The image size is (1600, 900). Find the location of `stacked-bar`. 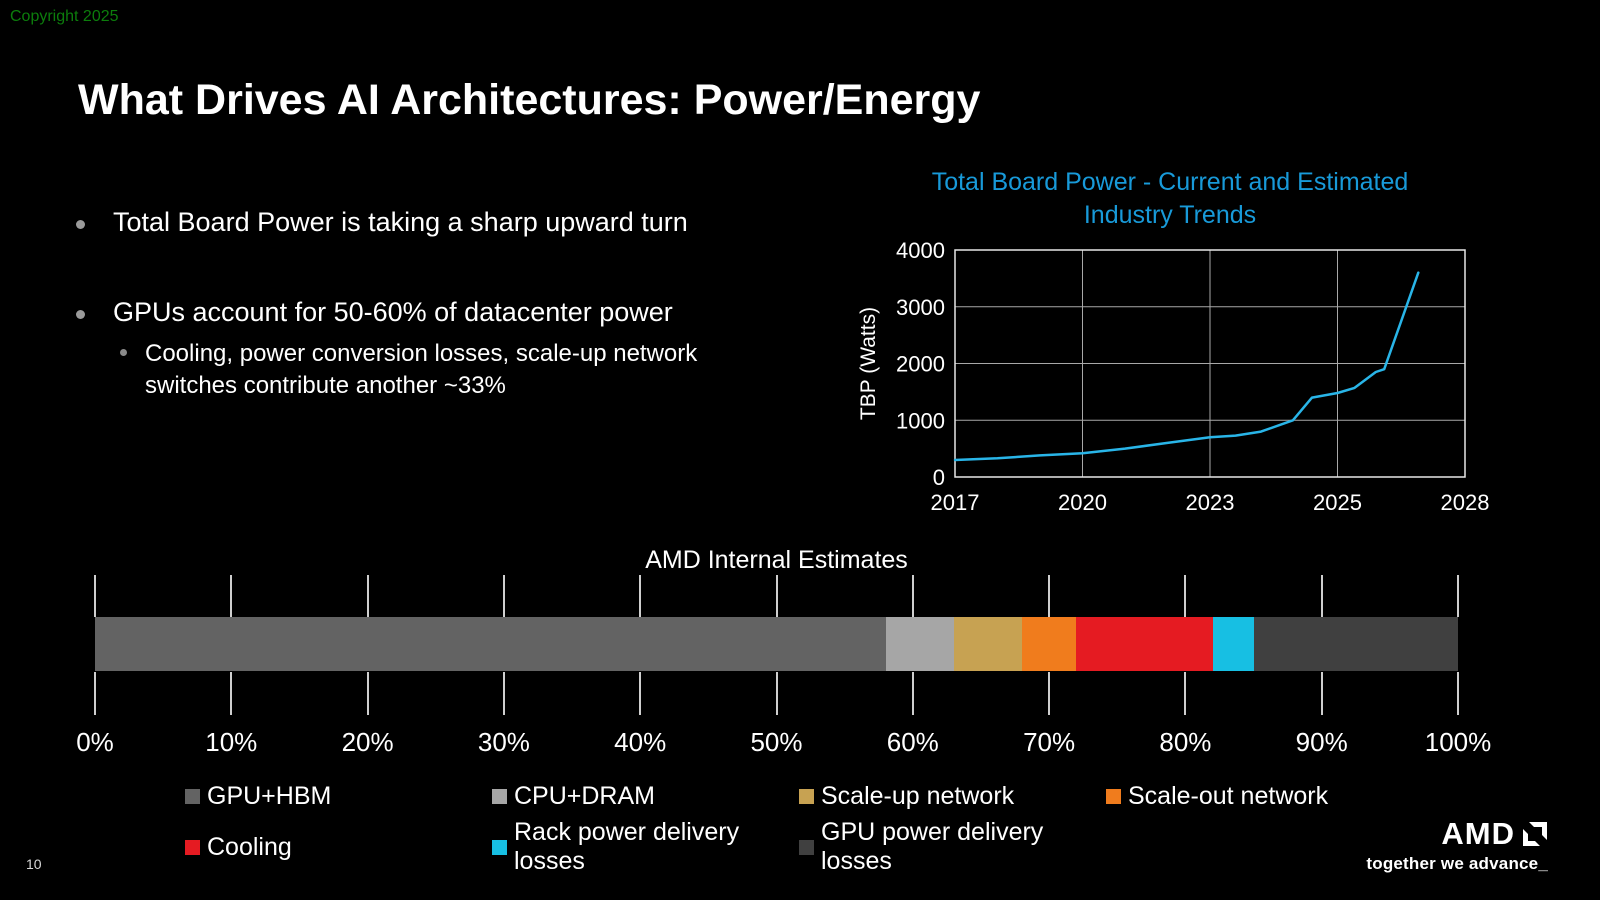

stacked-bar is located at coordinates (776, 644).